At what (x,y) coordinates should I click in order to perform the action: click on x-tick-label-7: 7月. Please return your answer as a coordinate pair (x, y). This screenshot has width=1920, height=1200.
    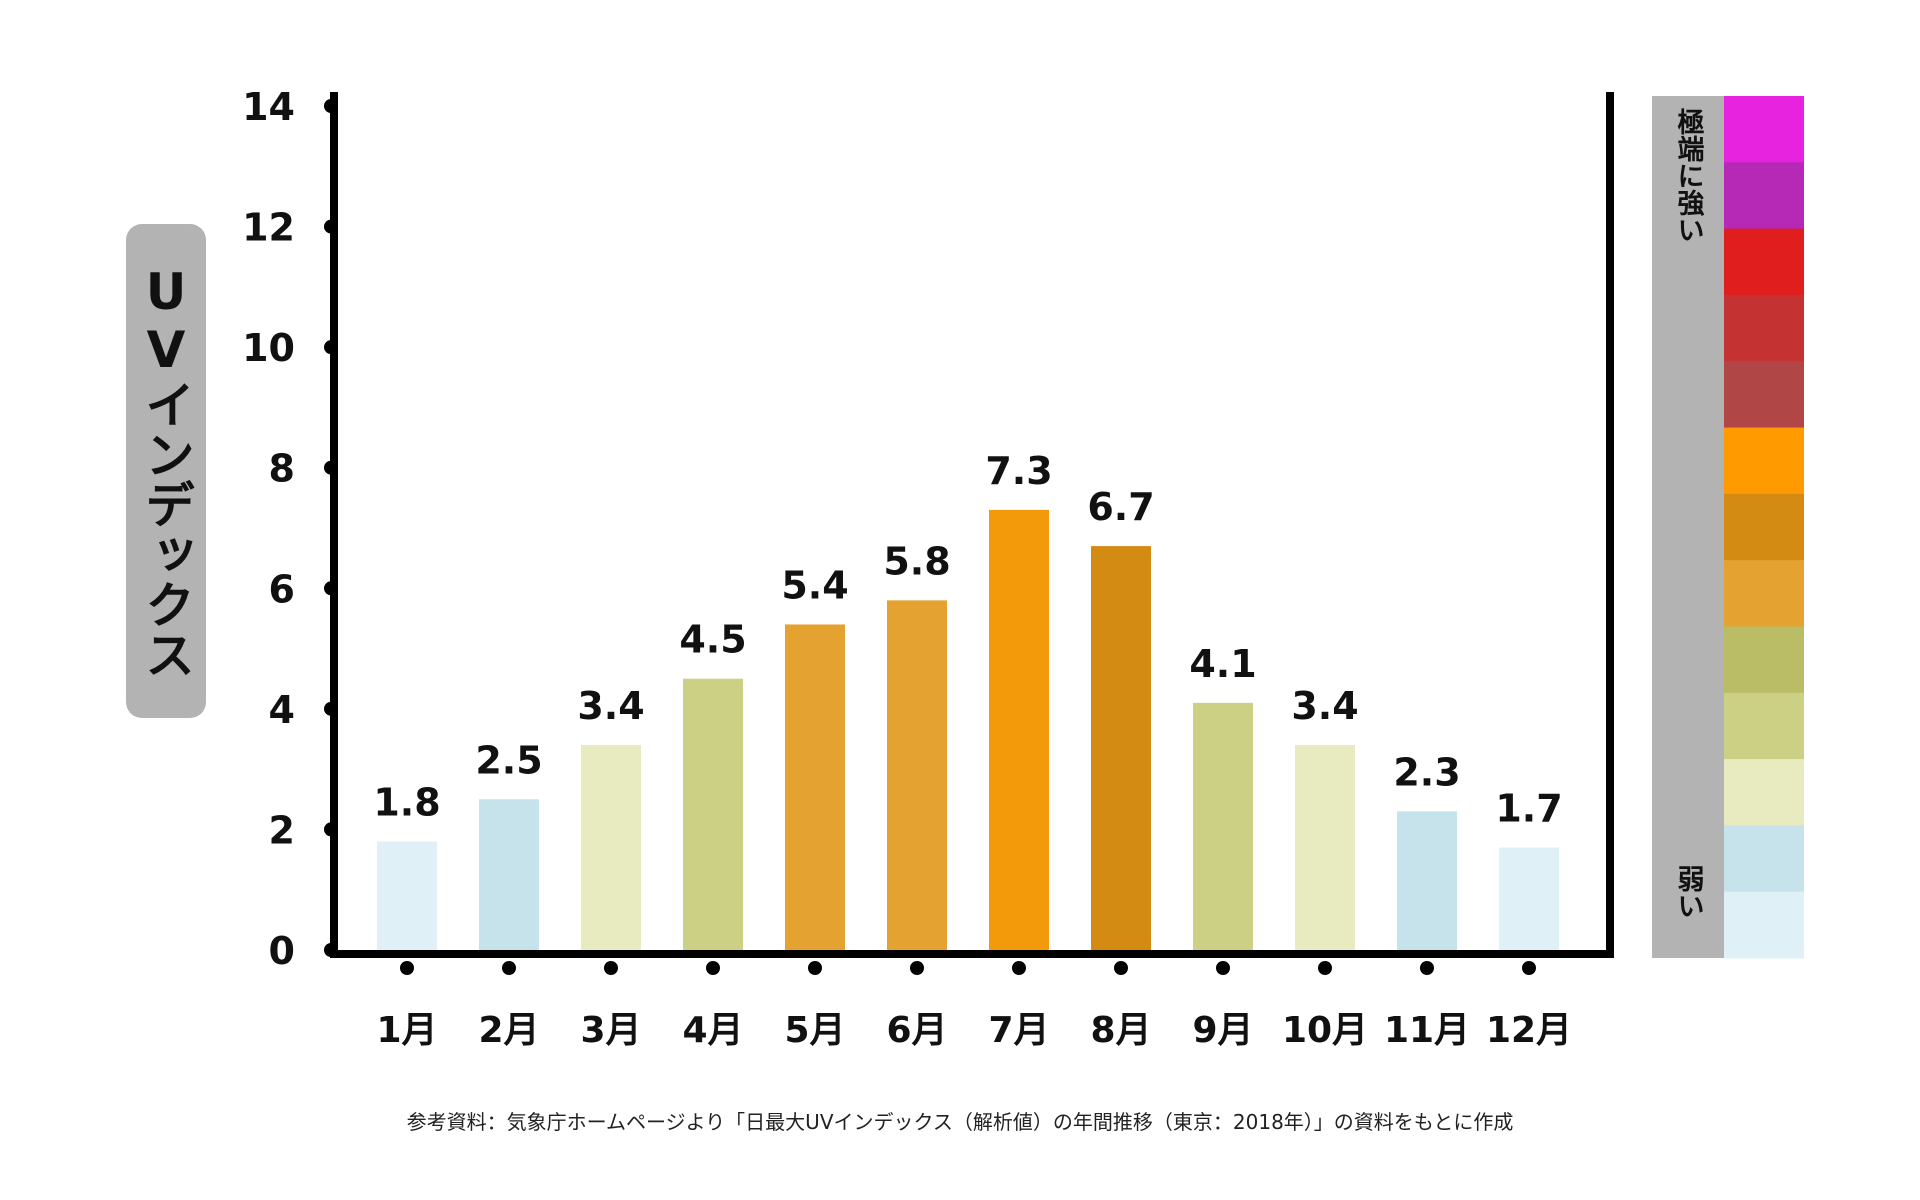
    Looking at the image, I should click on (1018, 1030).